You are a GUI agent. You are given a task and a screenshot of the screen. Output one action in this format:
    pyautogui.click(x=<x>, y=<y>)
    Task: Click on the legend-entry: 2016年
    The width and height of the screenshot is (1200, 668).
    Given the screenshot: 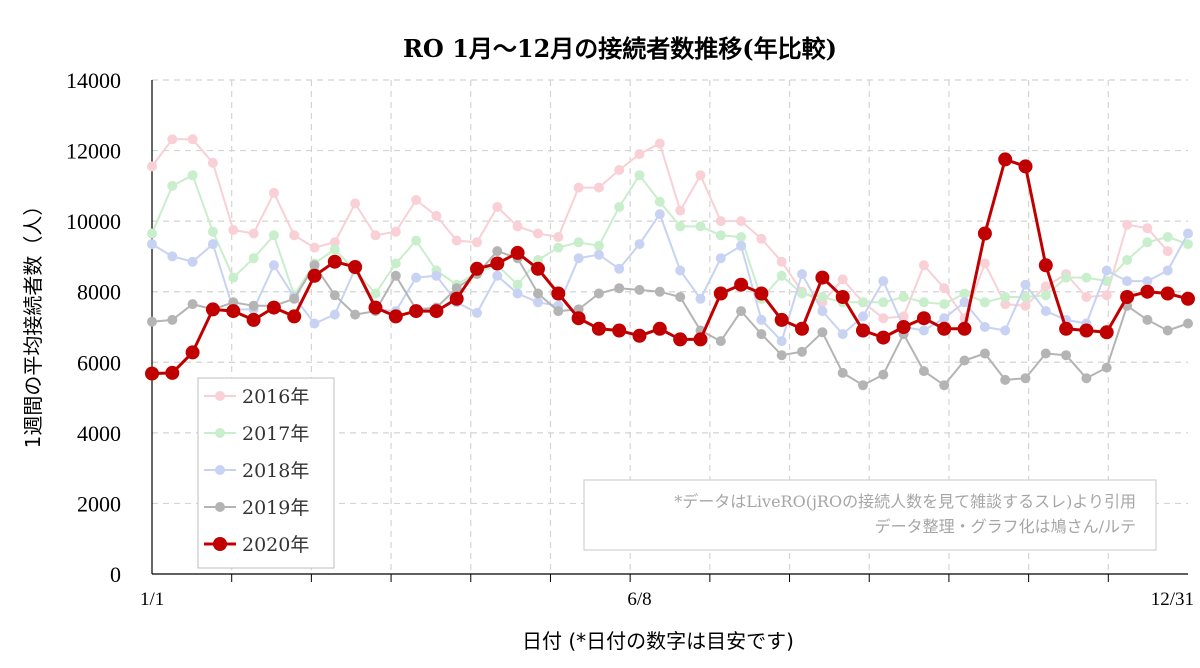 What is the action you would take?
    pyautogui.click(x=275, y=397)
    